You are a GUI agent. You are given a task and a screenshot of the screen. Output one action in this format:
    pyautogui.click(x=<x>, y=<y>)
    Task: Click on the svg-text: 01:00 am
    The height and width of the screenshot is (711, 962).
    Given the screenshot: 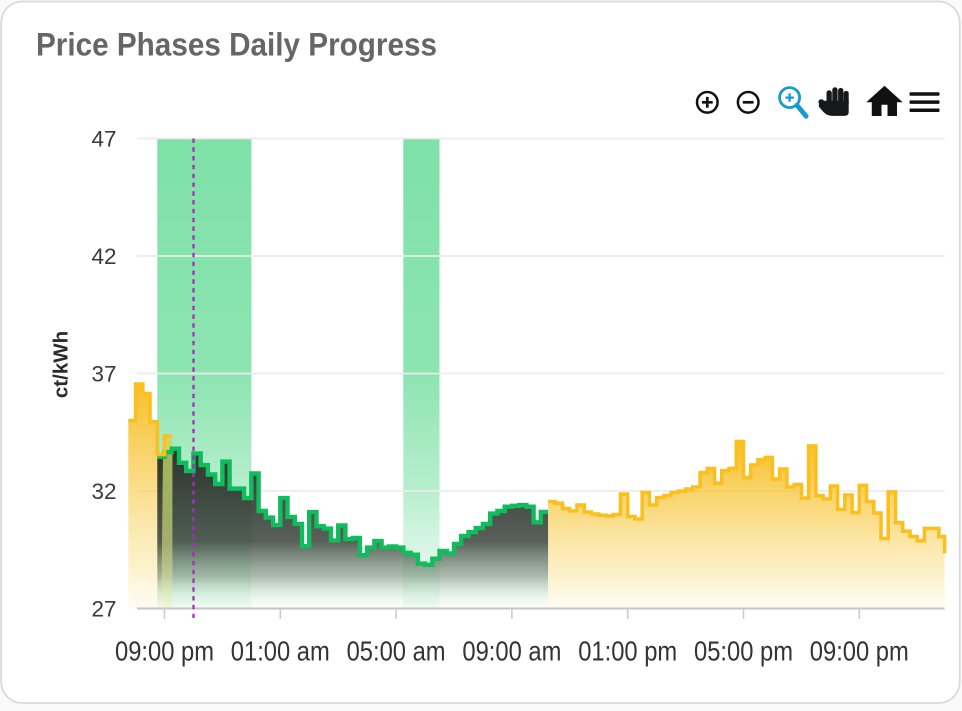 What is the action you would take?
    pyautogui.click(x=280, y=651)
    